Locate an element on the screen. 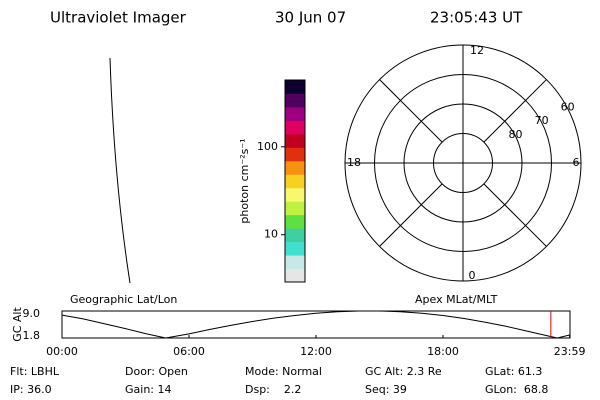 This screenshot has width=600, height=400. x-tick-label: 06:00 is located at coordinates (189, 351).